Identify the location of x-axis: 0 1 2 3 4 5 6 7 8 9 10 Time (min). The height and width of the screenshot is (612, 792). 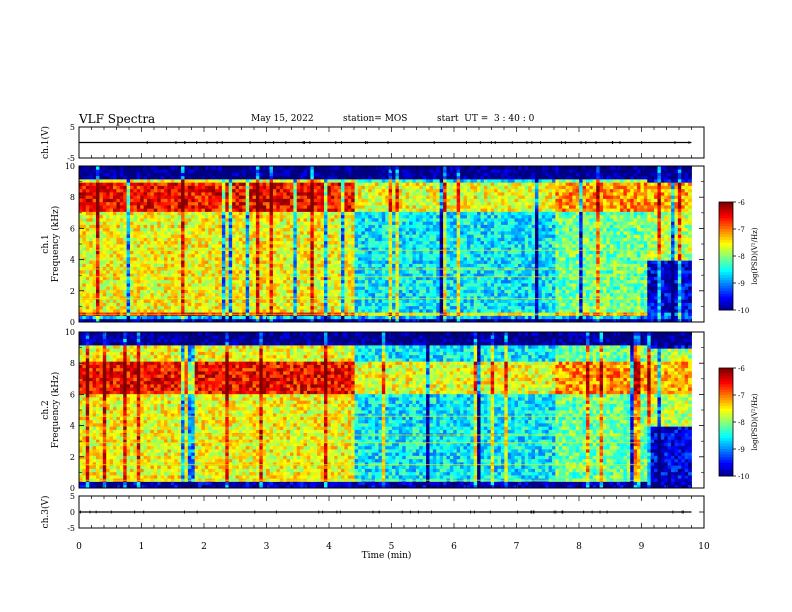
(393, 551).